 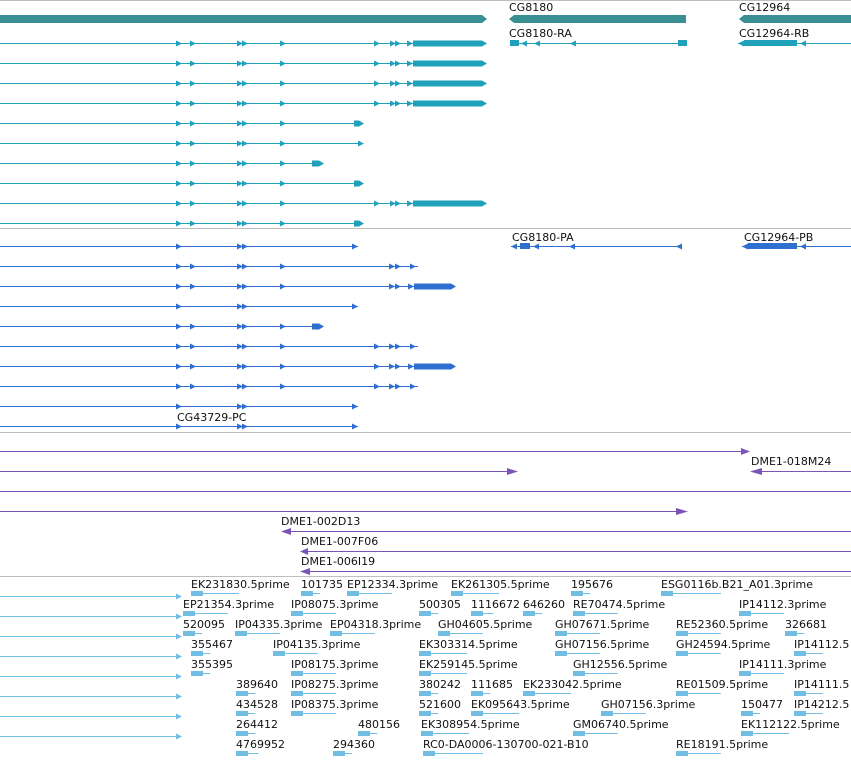 I want to click on est-label: GH12556.5prime, so click(x=620, y=664).